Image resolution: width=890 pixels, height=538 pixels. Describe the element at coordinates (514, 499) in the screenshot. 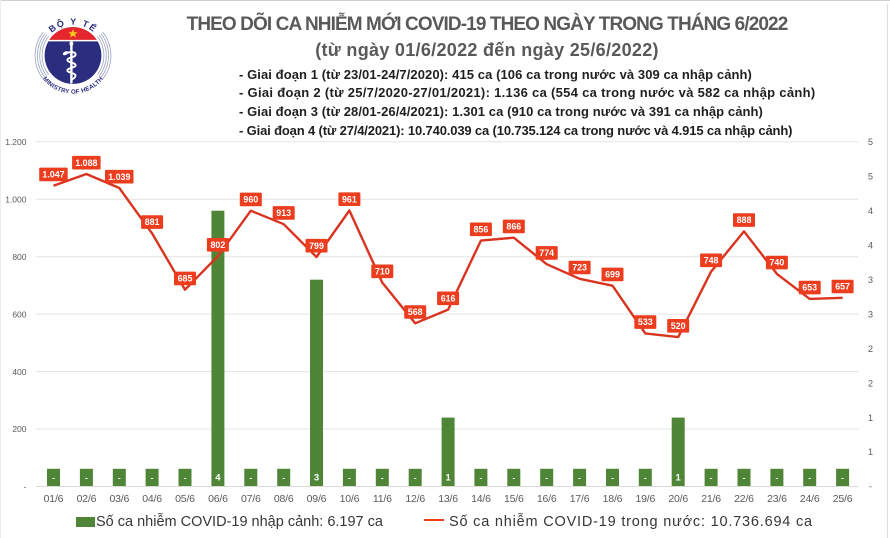

I see `svg-text: 15/6` at that location.